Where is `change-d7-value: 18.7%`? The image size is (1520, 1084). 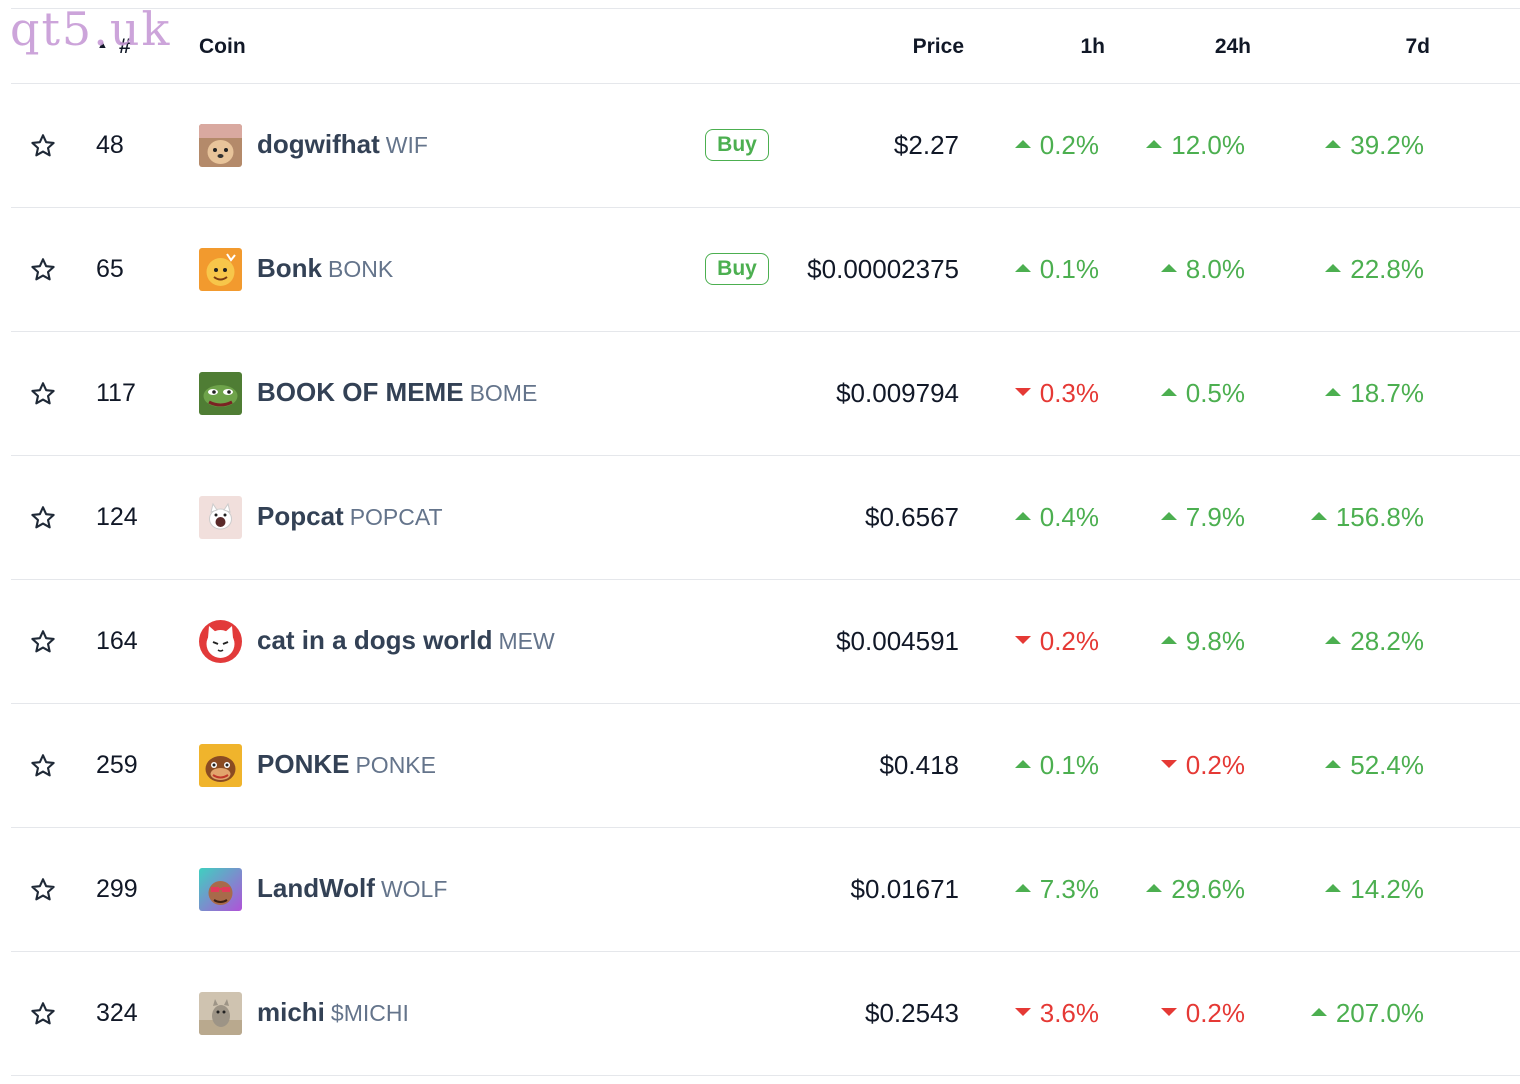 change-d7-value: 18.7% is located at coordinates (1387, 393).